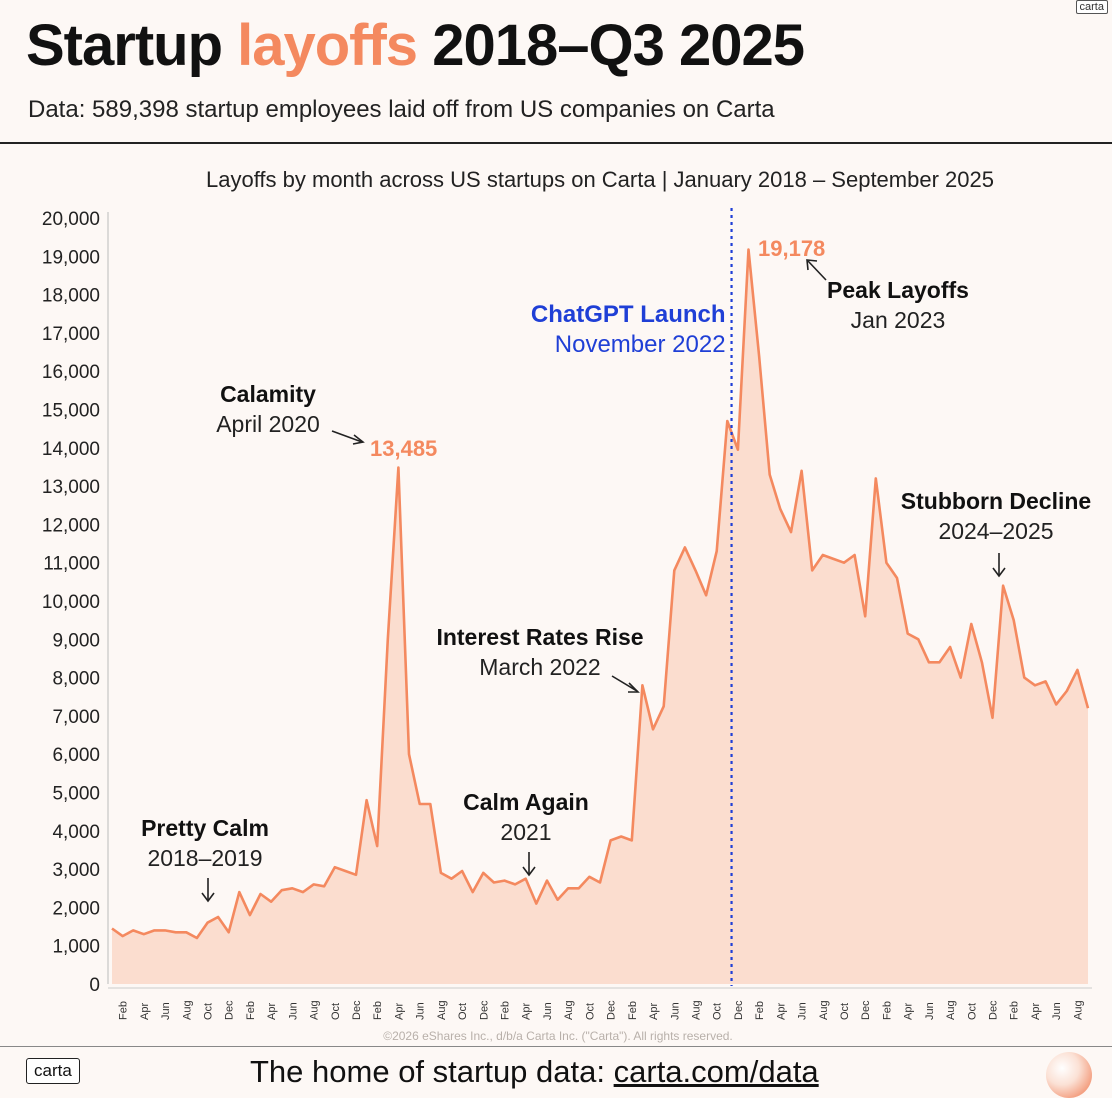  Describe the element at coordinates (71, 411) in the screenshot. I see `y-tick-label: 15,000` at that location.